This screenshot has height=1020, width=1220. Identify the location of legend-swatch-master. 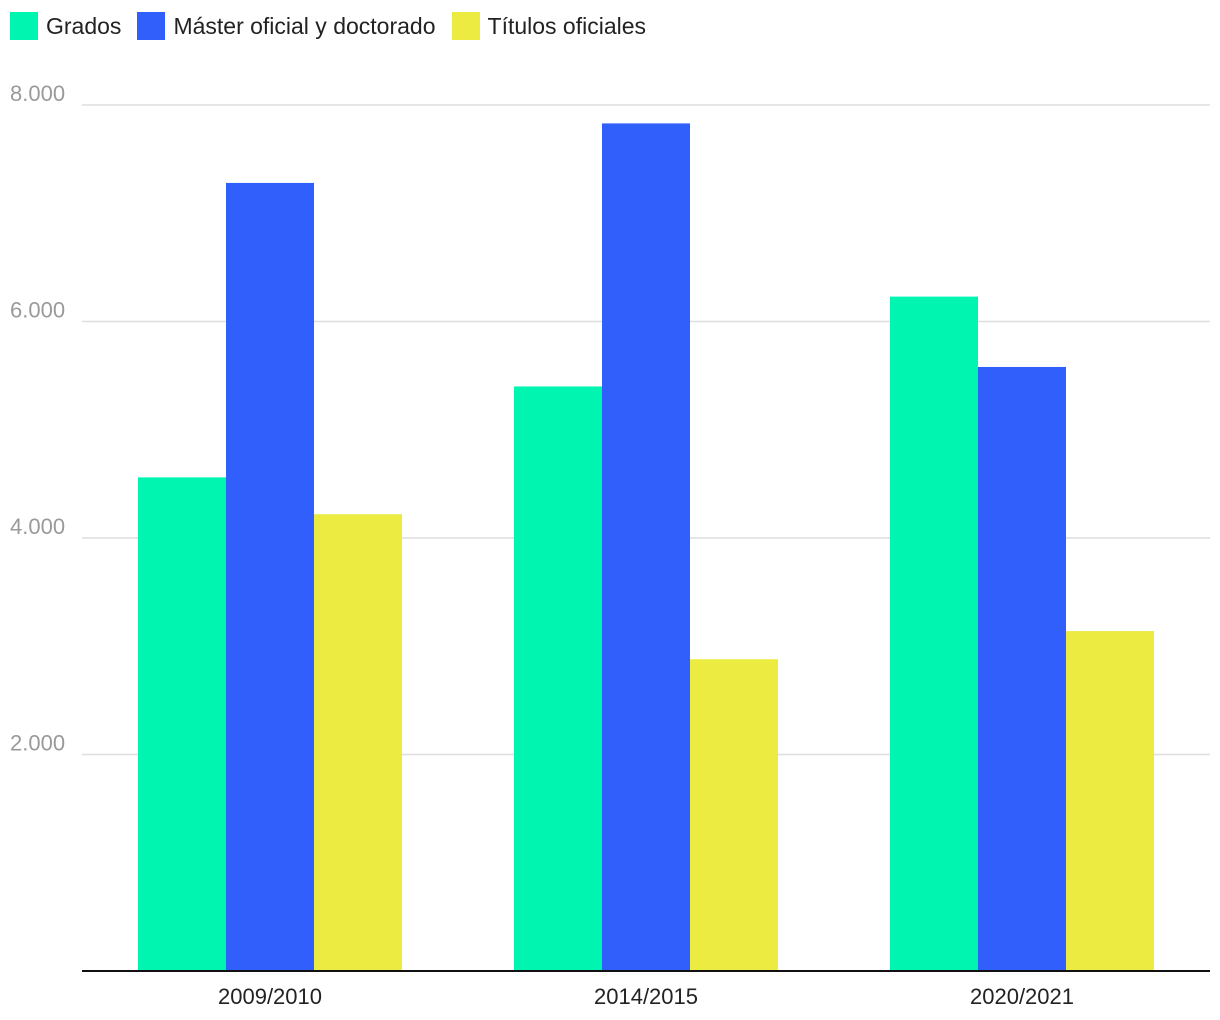
(151, 26).